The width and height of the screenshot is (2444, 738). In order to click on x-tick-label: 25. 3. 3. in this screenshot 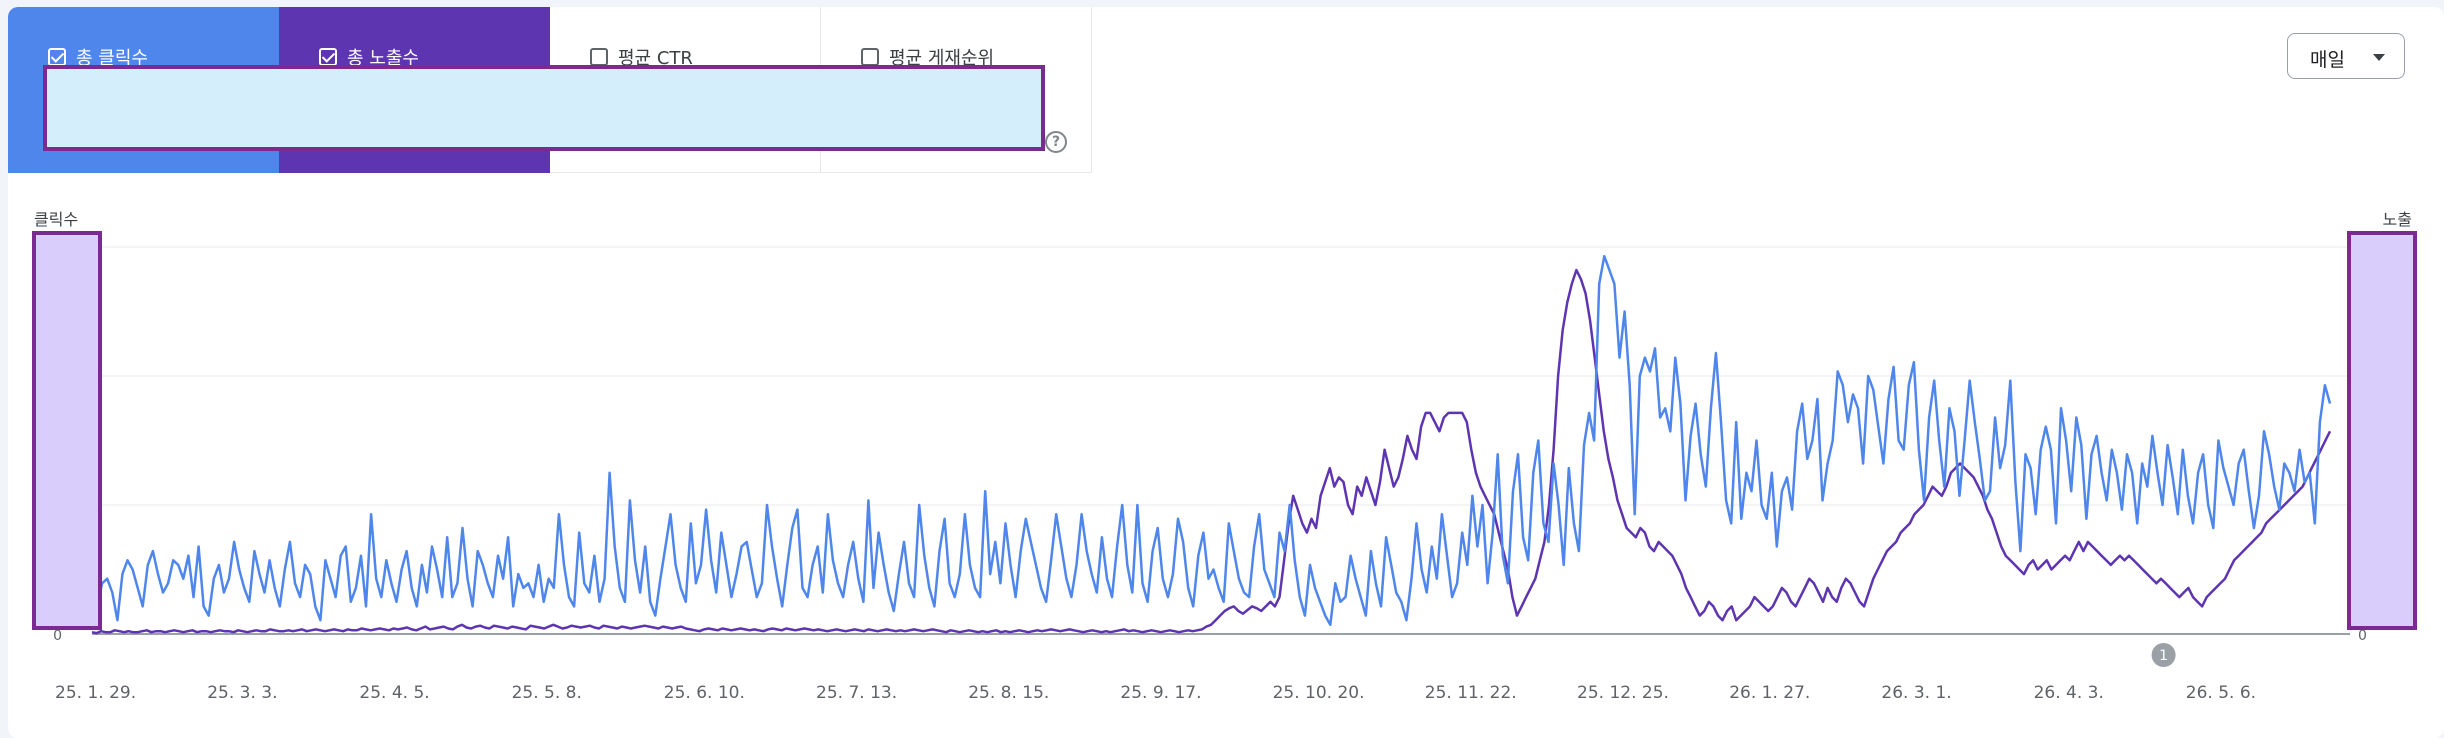, I will do `click(242, 693)`.